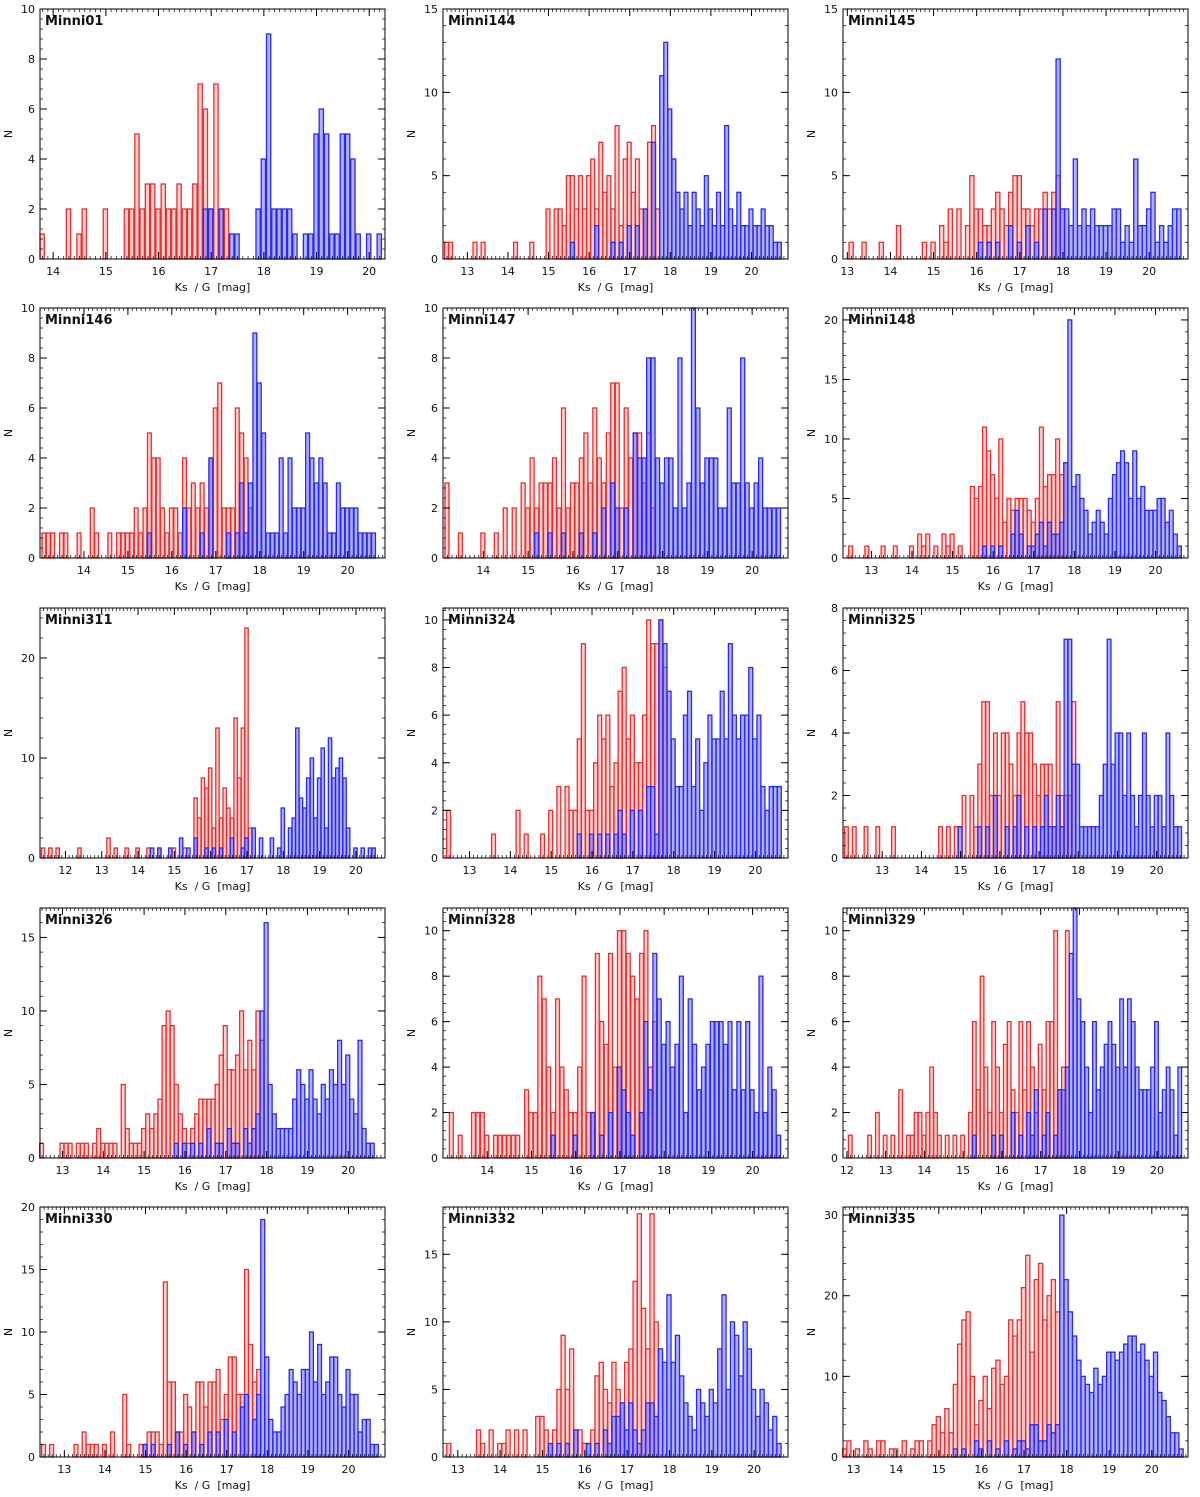 The image size is (1200, 1497). Describe the element at coordinates (831, 1215) in the screenshot. I see `y-tick-label: 30` at that location.